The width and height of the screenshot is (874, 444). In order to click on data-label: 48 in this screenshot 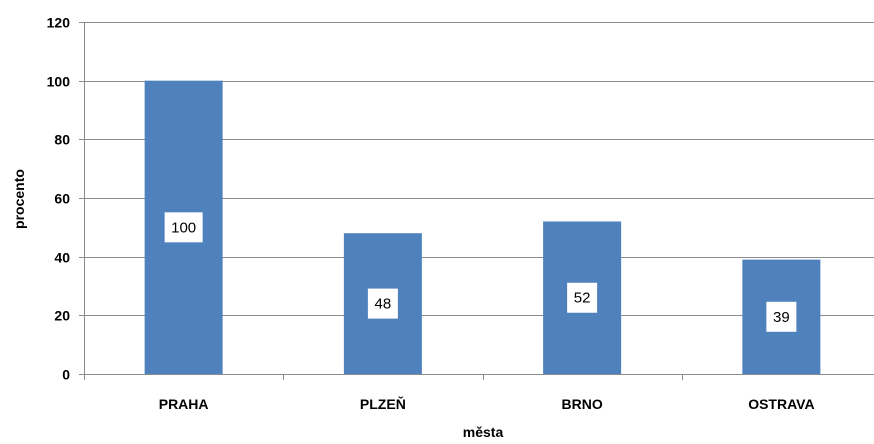, I will do `click(383, 304)`.